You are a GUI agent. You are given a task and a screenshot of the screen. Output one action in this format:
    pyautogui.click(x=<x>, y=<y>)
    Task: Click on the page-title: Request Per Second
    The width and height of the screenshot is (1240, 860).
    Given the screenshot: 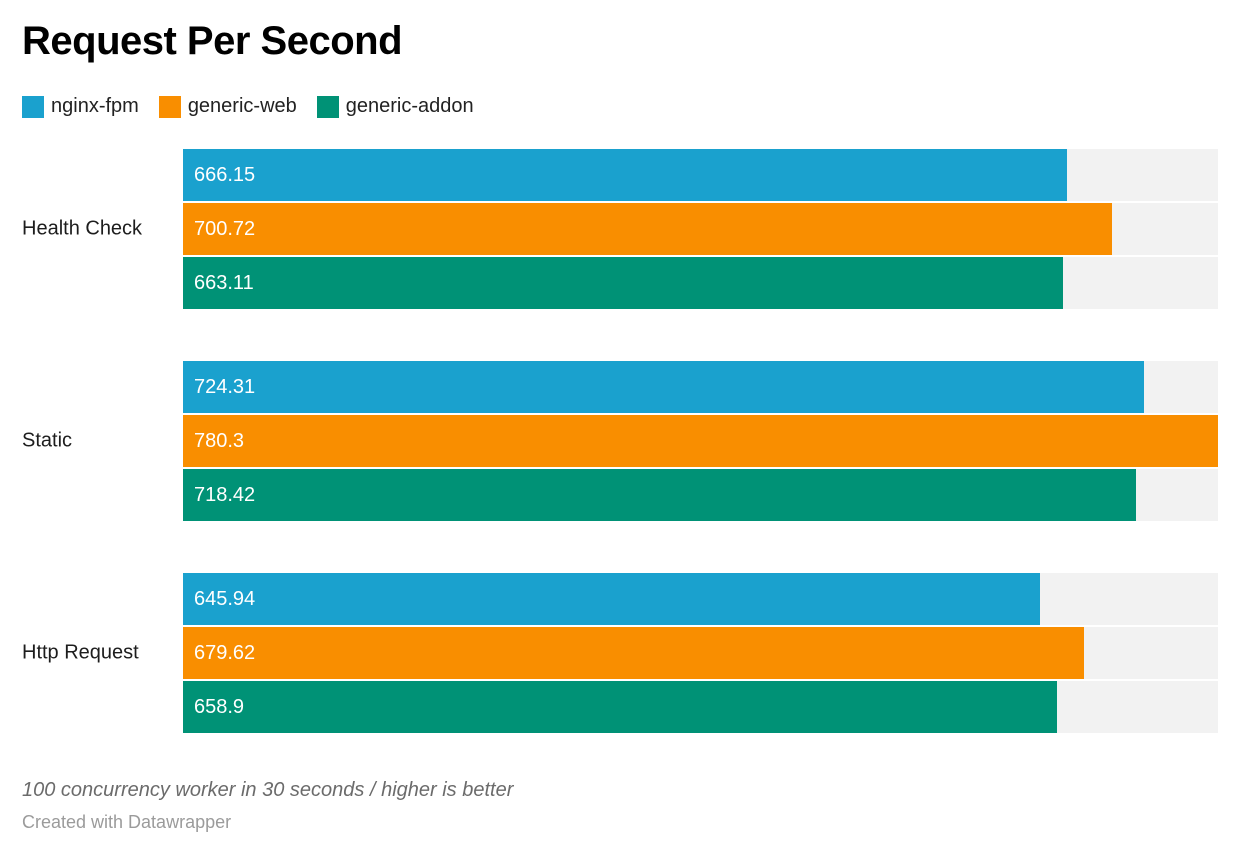 What is the action you would take?
    pyautogui.click(x=212, y=41)
    